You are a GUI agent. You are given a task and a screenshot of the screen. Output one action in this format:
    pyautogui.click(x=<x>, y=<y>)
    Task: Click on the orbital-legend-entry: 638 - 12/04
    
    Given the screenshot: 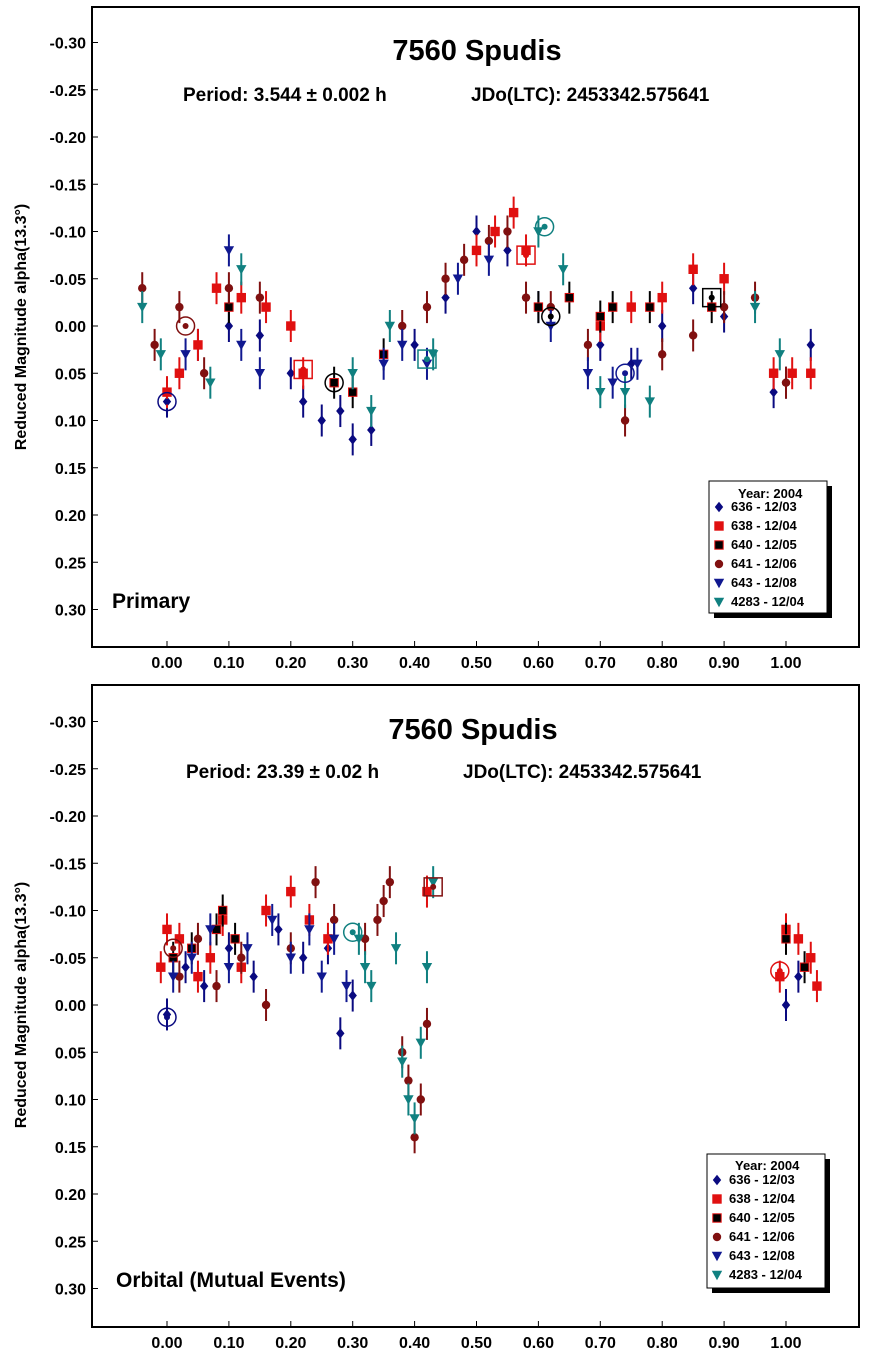 What is the action you would take?
    pyautogui.click(x=762, y=1198)
    